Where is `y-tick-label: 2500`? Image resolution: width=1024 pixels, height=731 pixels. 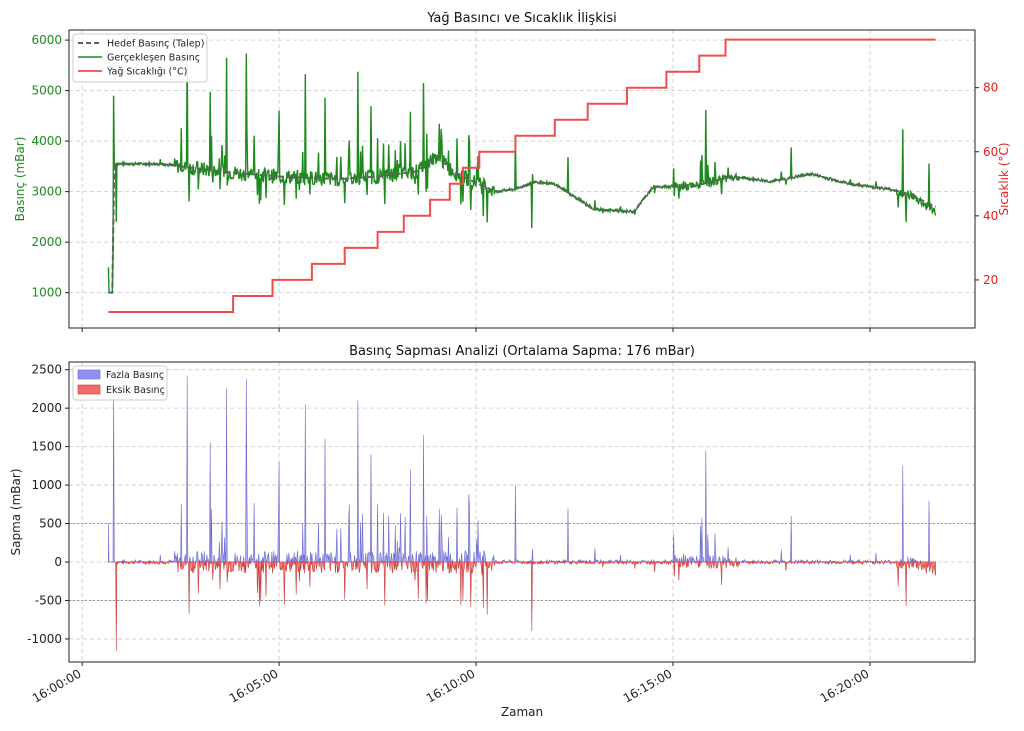 y-tick-label: 2500 is located at coordinates (46, 370).